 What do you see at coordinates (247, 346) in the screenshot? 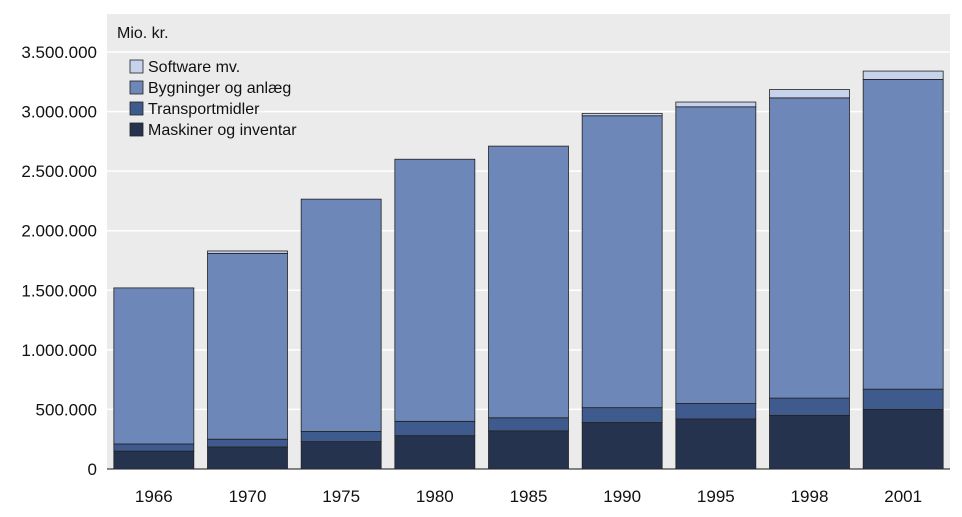
I see `bar-segment-bygninger-og-anlæg-1970` at bounding box center [247, 346].